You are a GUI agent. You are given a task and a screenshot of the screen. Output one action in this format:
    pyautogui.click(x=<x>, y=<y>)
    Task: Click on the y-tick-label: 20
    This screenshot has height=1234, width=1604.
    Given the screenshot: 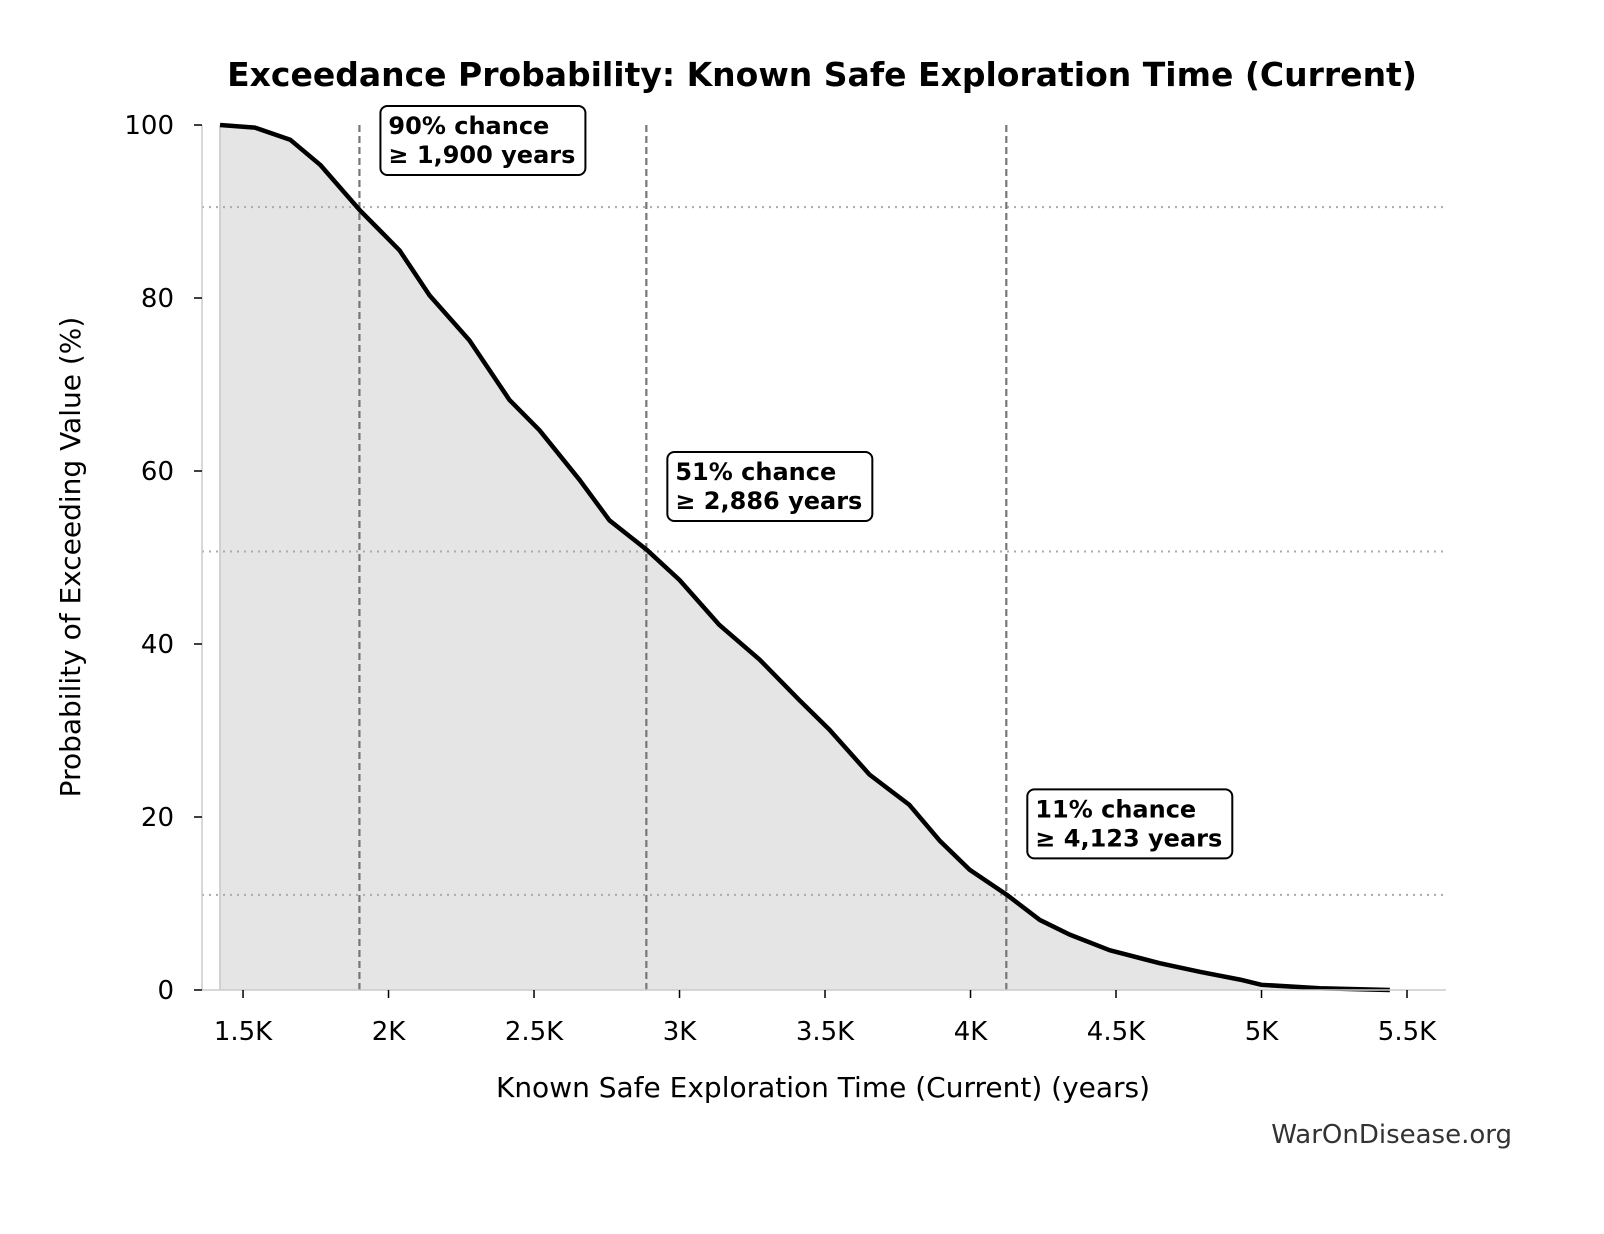 What is the action you would take?
    pyautogui.click(x=157, y=818)
    